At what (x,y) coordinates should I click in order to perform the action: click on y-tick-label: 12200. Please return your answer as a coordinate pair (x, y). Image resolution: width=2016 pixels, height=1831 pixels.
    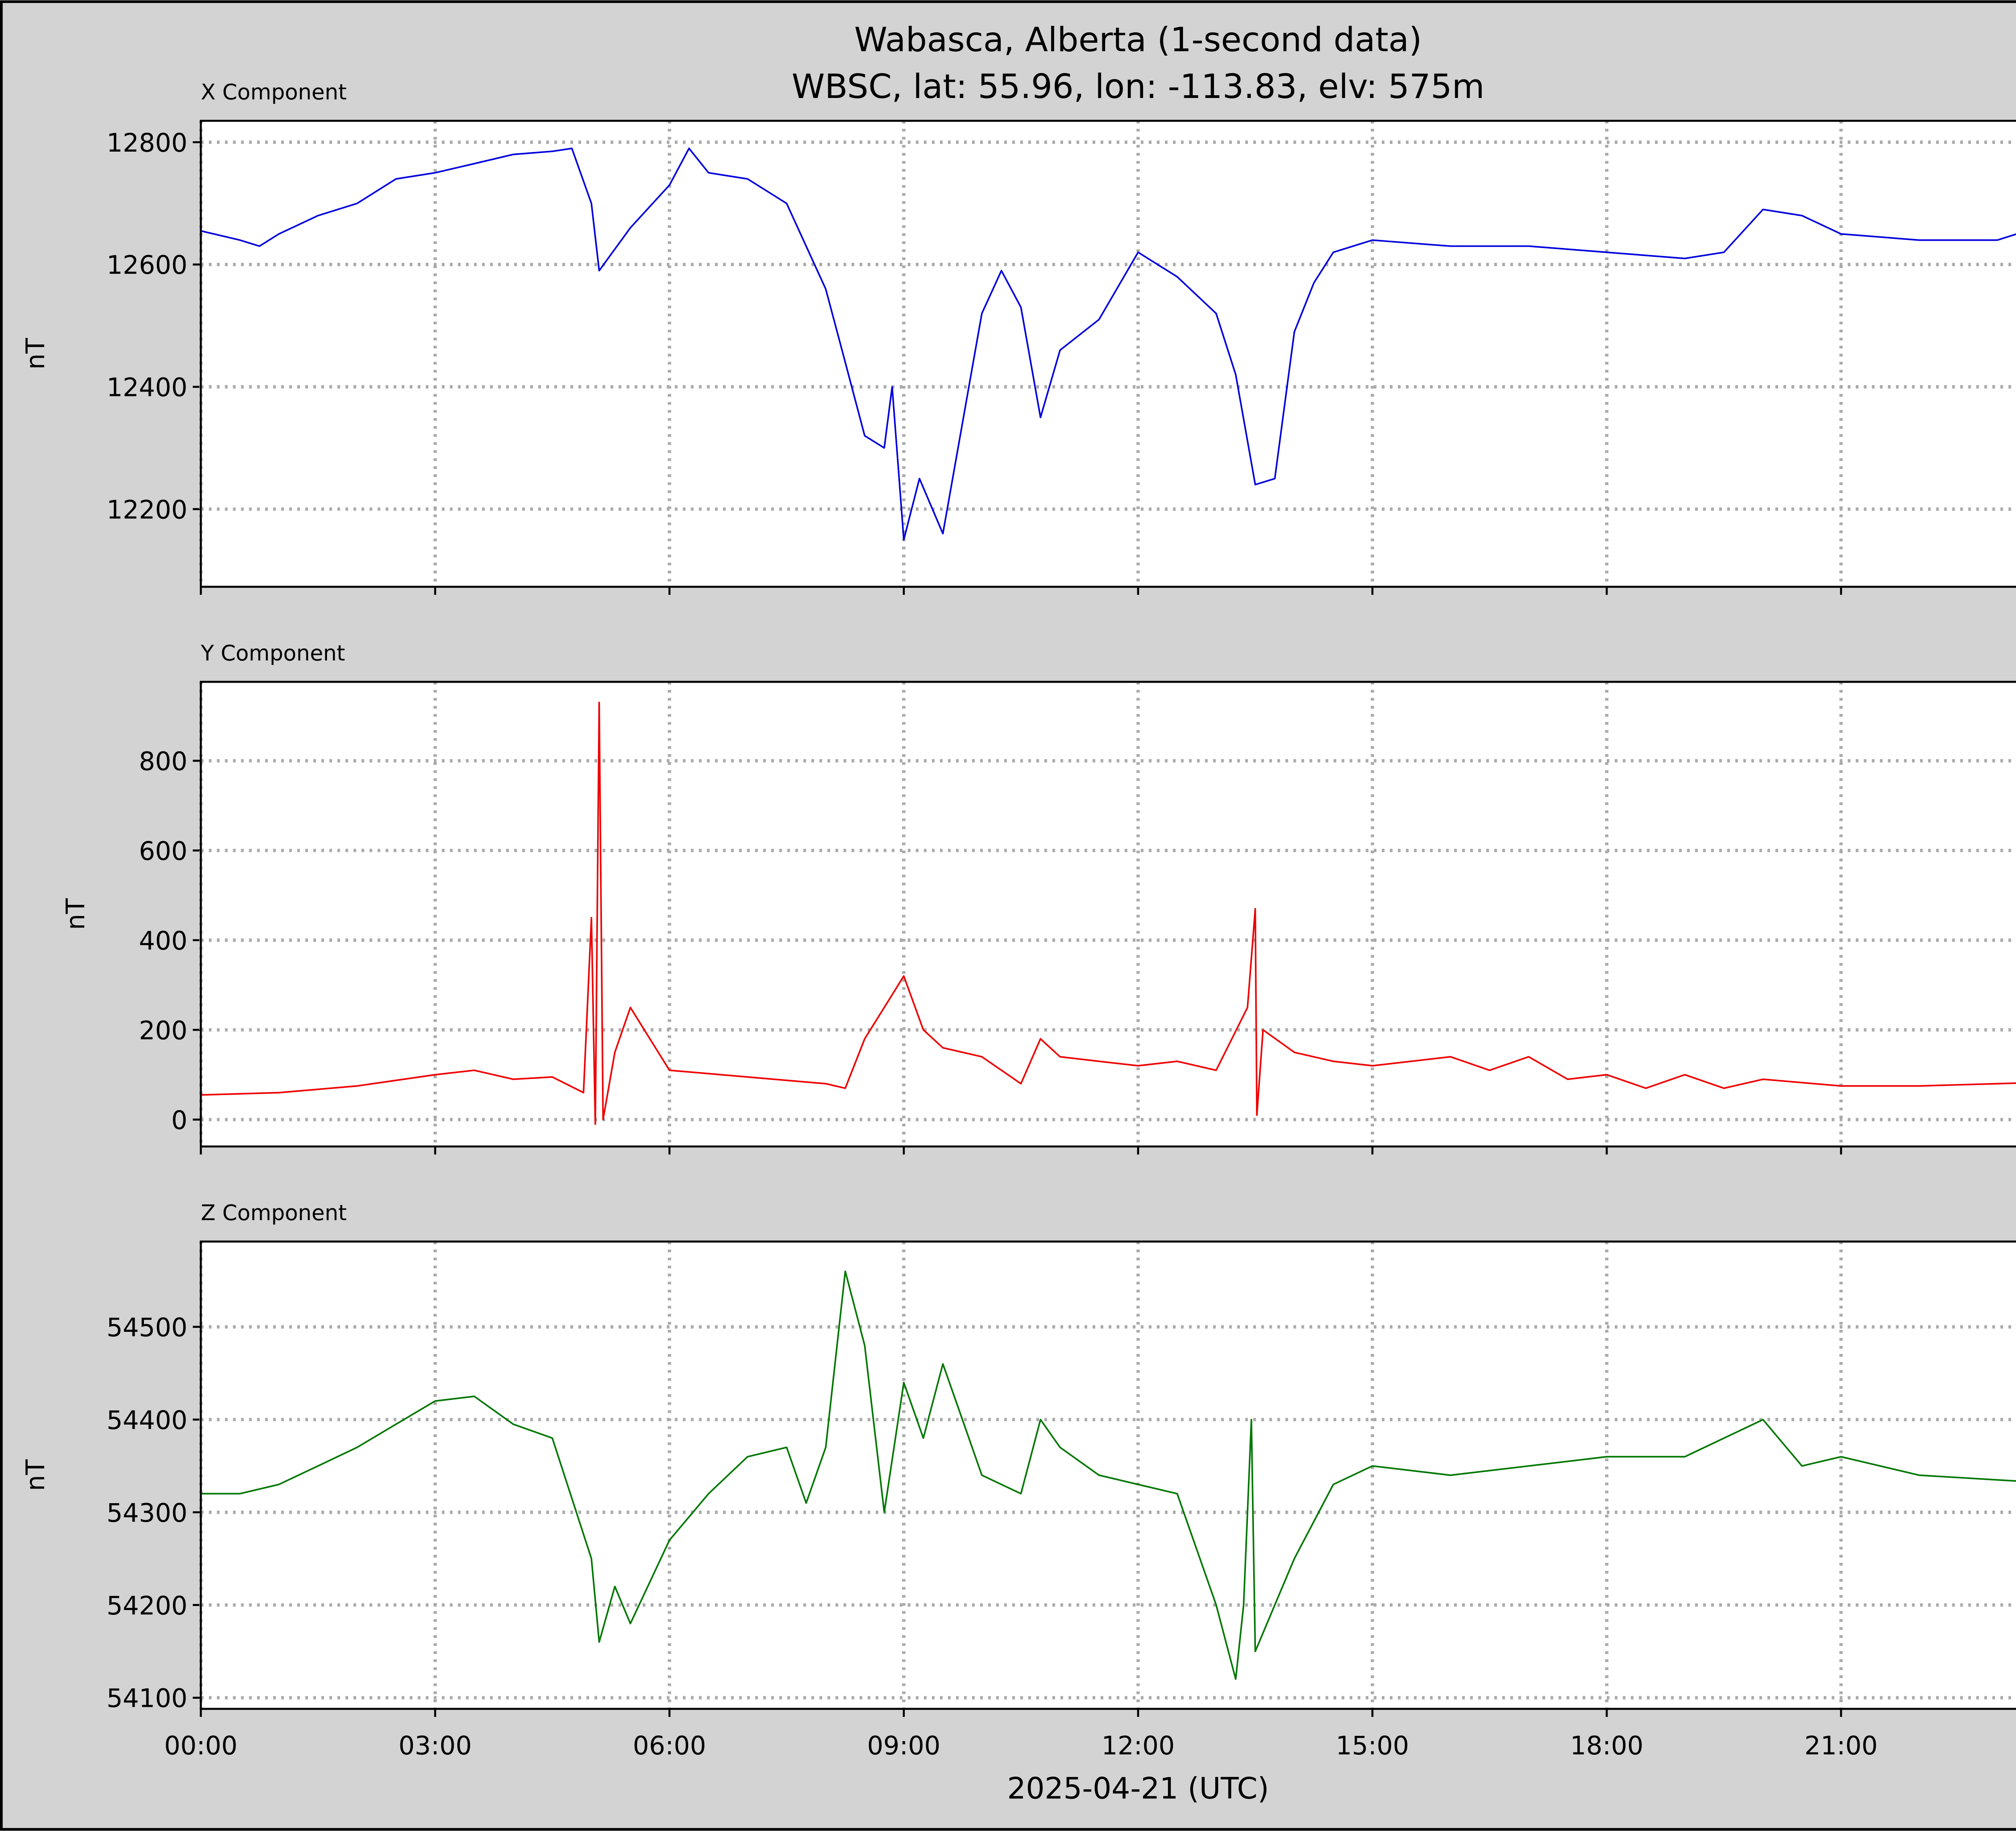
    Looking at the image, I should click on (146, 510).